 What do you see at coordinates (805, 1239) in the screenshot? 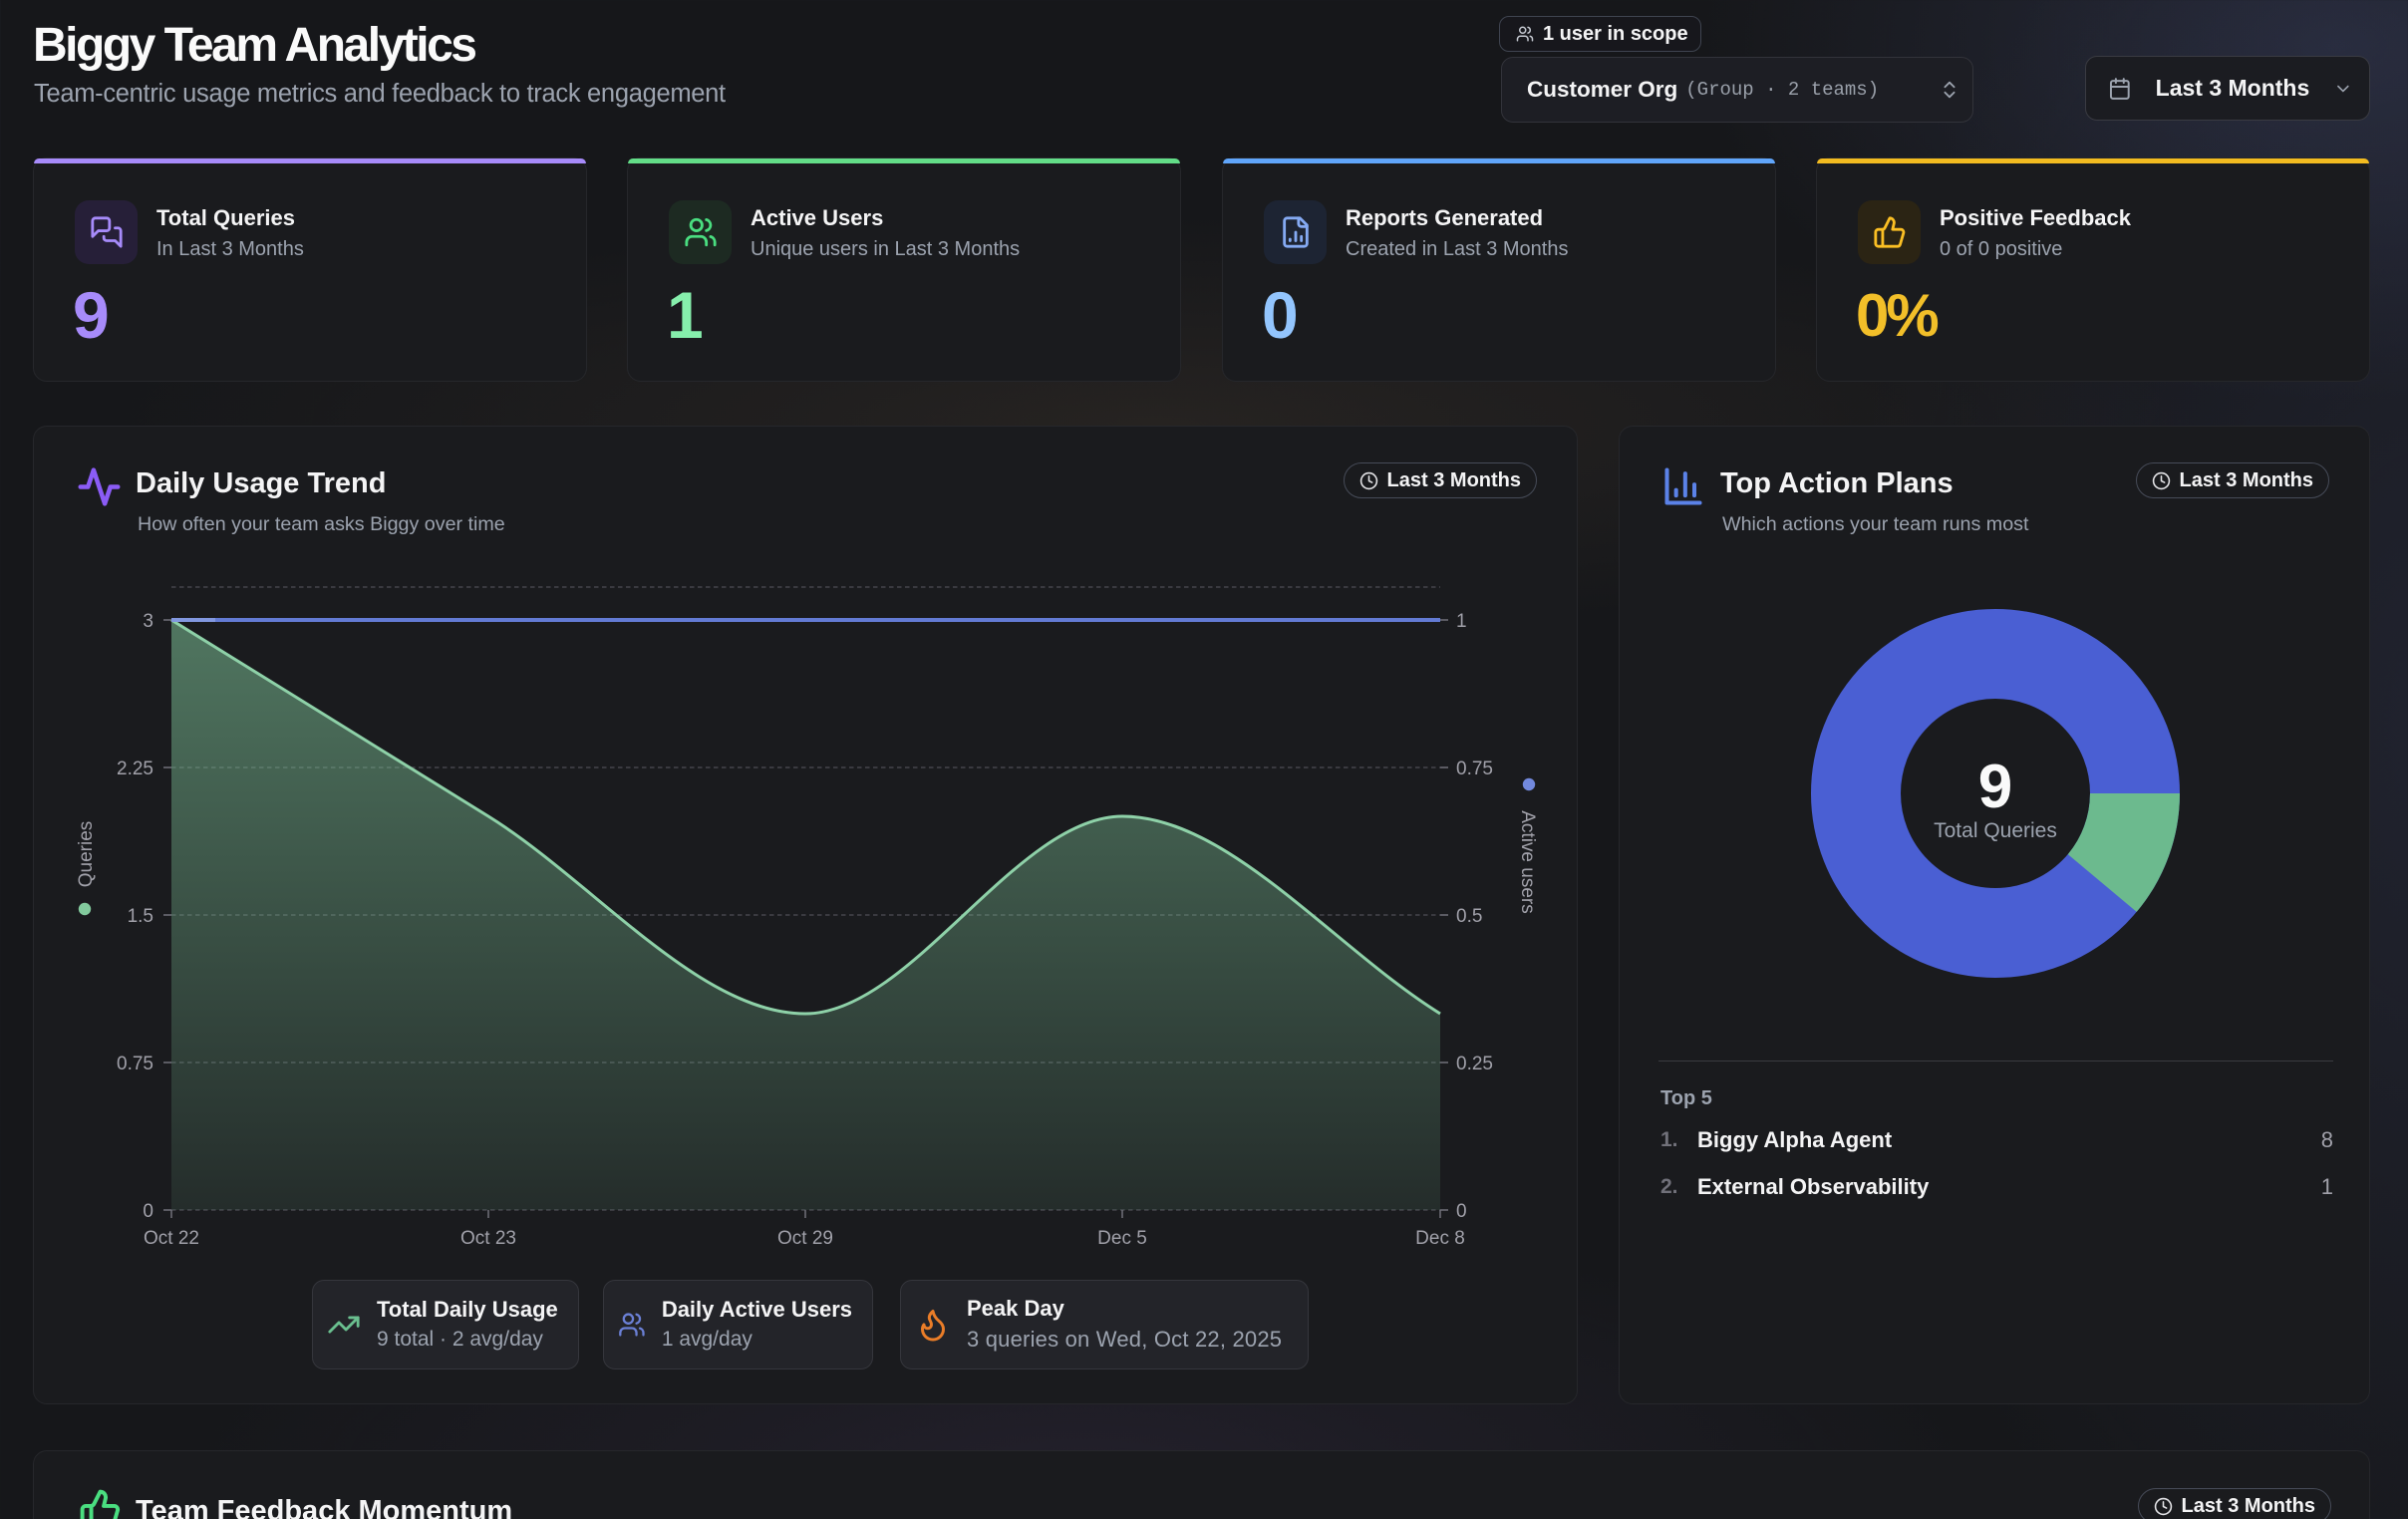
I see `svg-text: Oct 29` at bounding box center [805, 1239].